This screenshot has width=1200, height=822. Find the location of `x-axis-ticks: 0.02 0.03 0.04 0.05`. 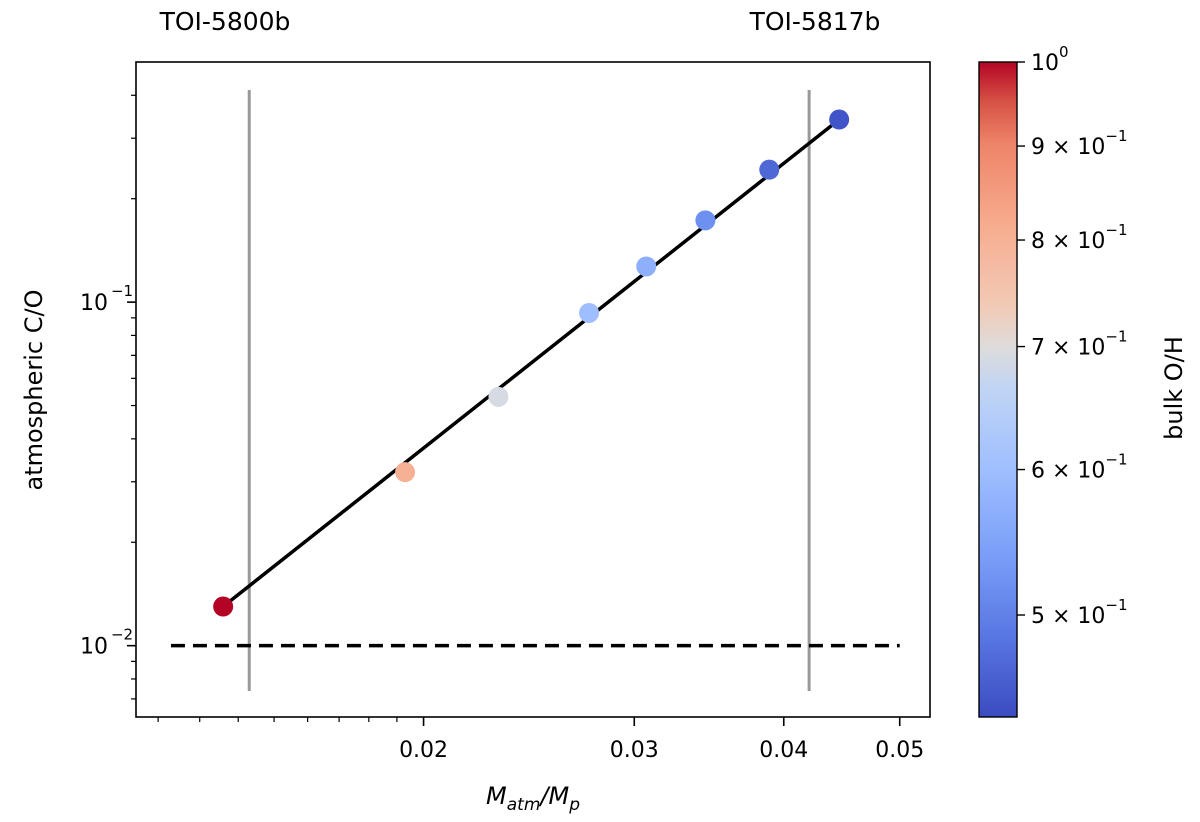

x-axis-ticks: 0.02 0.03 0.04 0.05 is located at coordinates (540, 740).